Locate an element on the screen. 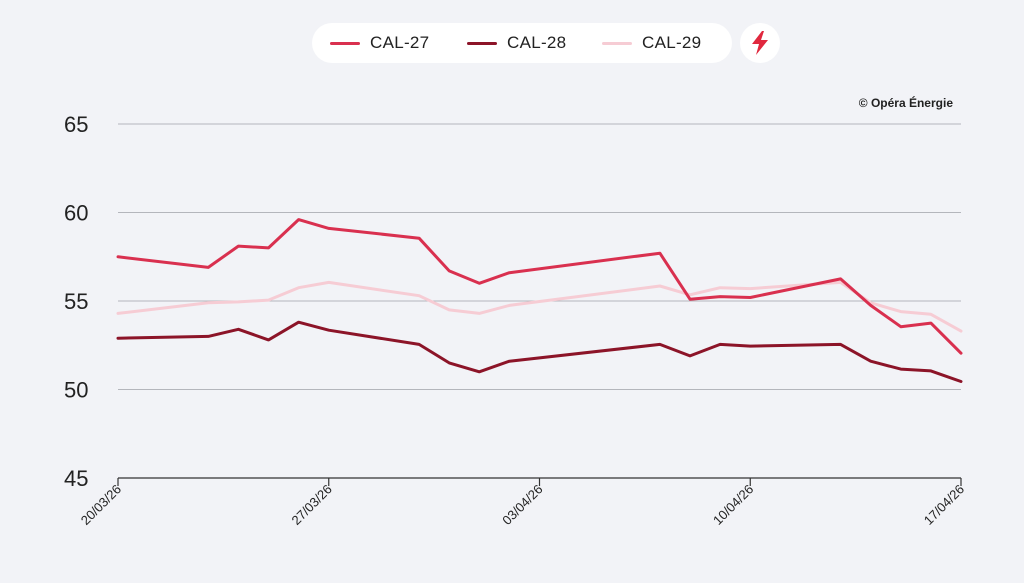 Image resolution: width=1024 pixels, height=583 pixels. legend-item-cal-28: CAL-28 is located at coordinates (516, 43).